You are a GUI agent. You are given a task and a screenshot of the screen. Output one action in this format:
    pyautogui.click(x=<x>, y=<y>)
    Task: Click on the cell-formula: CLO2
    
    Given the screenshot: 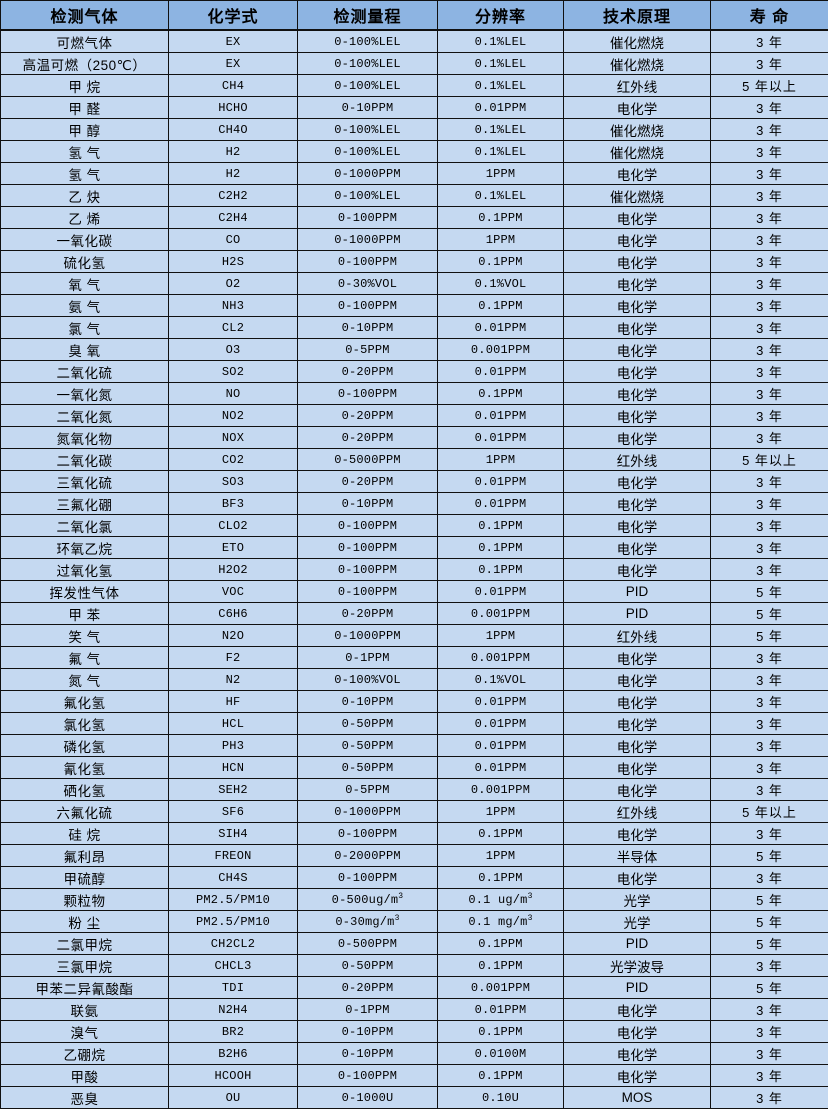 What is the action you would take?
    pyautogui.click(x=233, y=526)
    